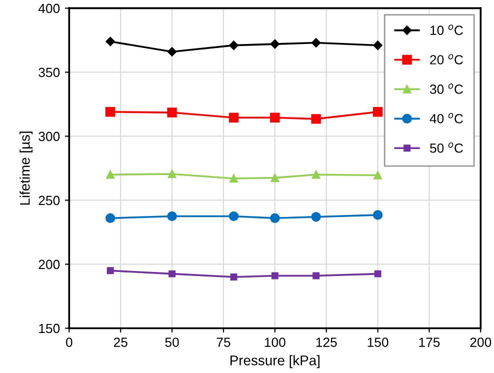  I want to click on x-tick-label: 100, so click(275, 342).